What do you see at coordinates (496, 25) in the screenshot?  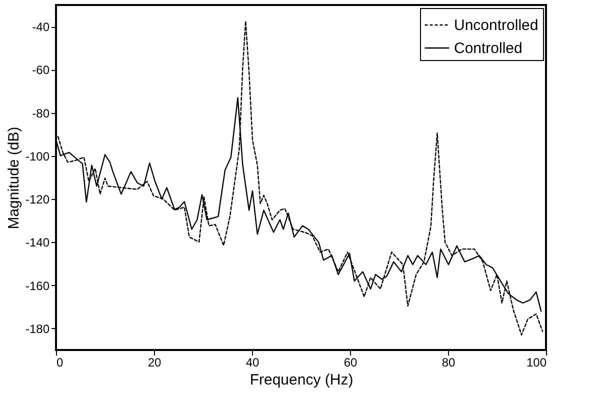 I see `legend-label: Uncontrolled` at bounding box center [496, 25].